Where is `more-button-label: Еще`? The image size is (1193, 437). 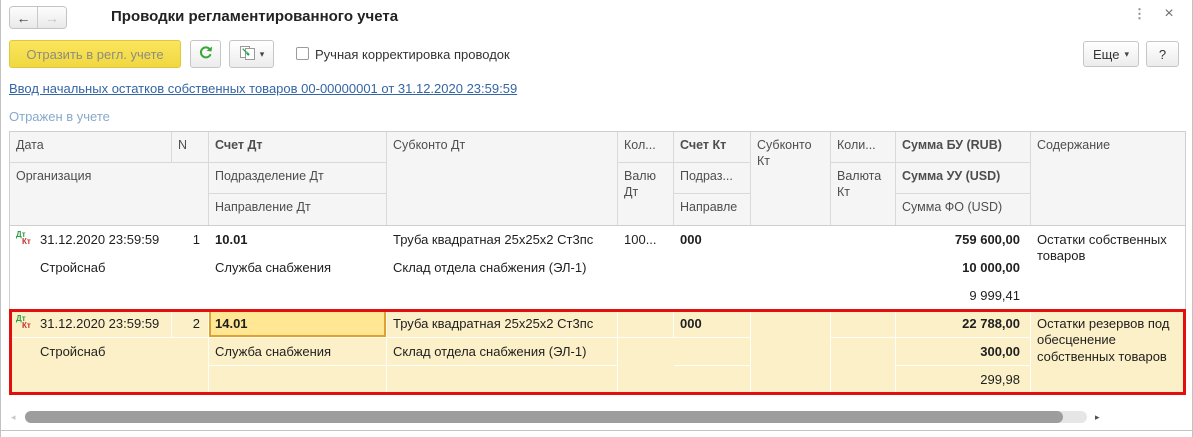
more-button-label: Еще is located at coordinates (1106, 54).